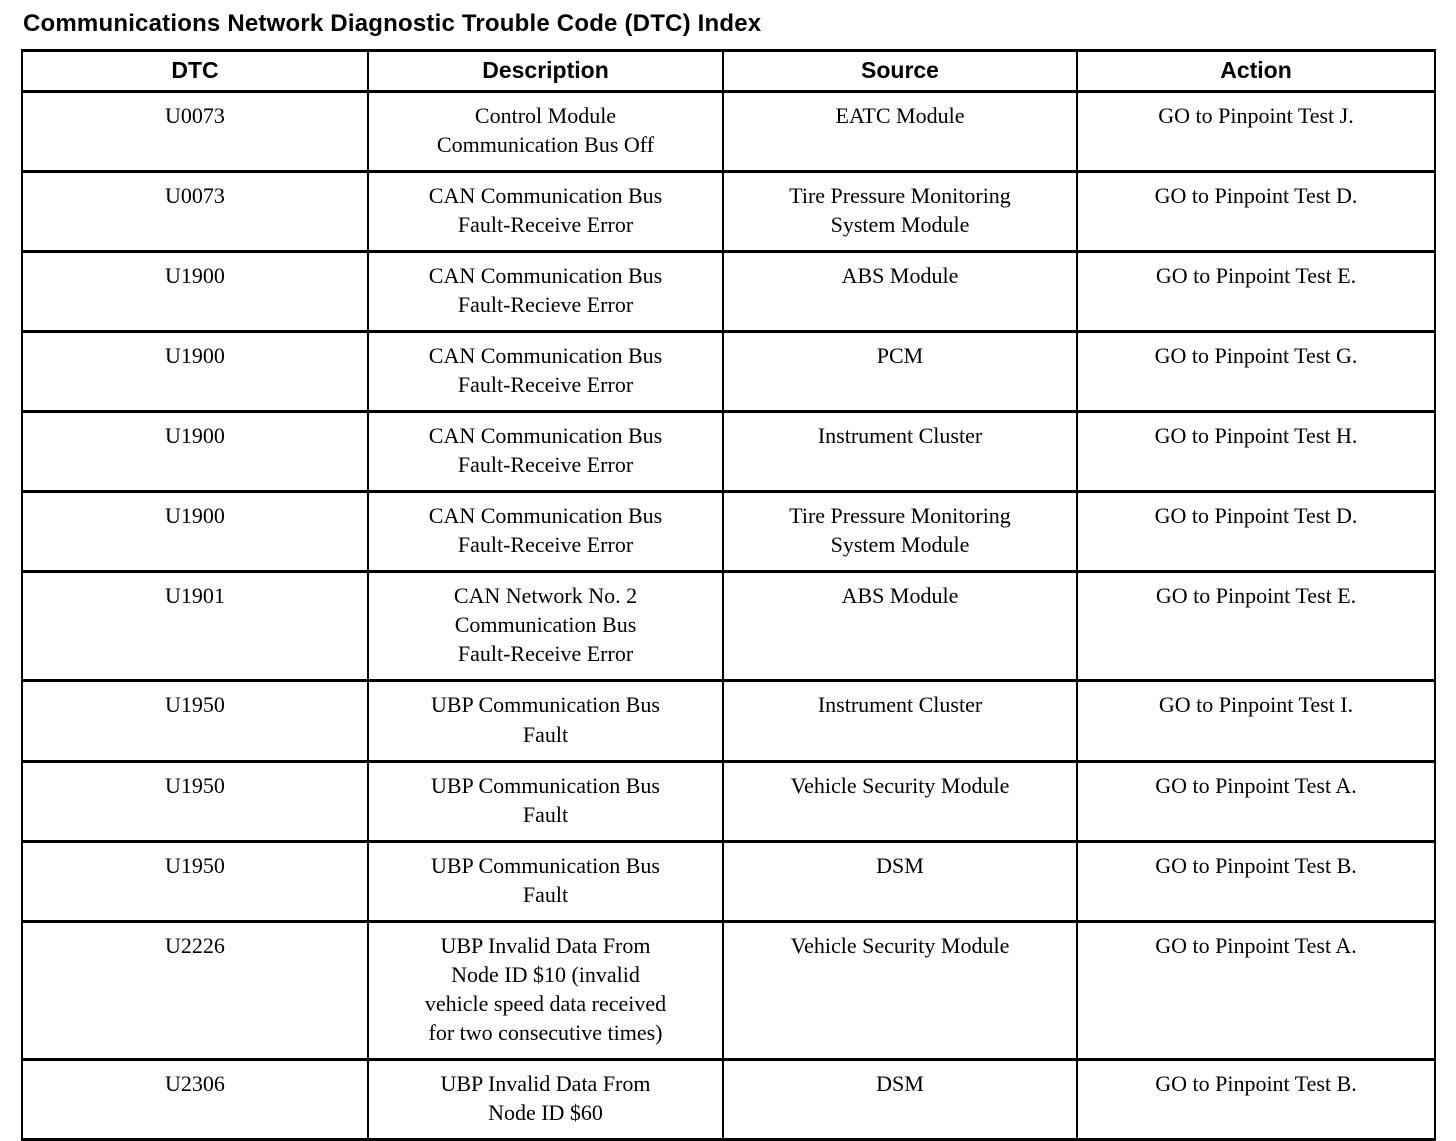 This screenshot has width=1456, height=1141. I want to click on cell-description: Control Module Communication Bus Off, so click(545, 131).